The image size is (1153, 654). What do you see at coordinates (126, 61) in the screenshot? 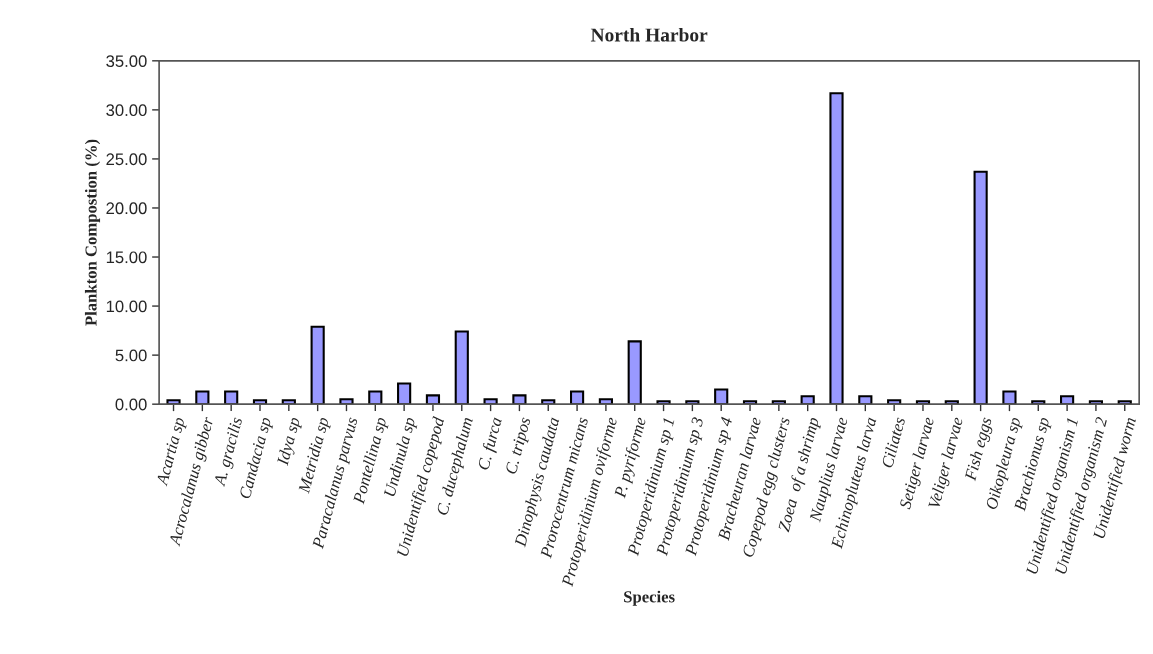
I see `y-tick-label: 35.00` at bounding box center [126, 61].